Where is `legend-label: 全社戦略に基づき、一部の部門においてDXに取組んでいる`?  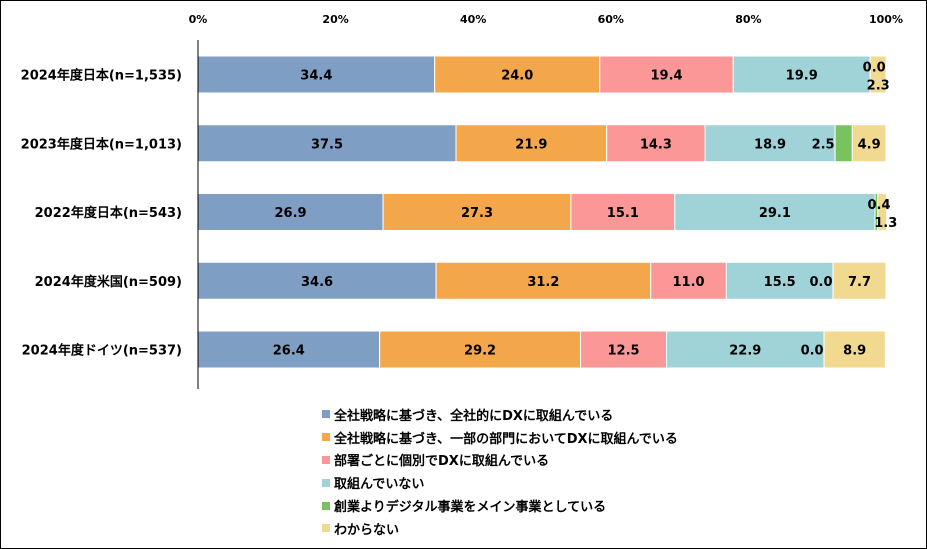
legend-label: 全社戦略に基づき、一部の部門においてDXに取組んでいる is located at coordinates (506, 439).